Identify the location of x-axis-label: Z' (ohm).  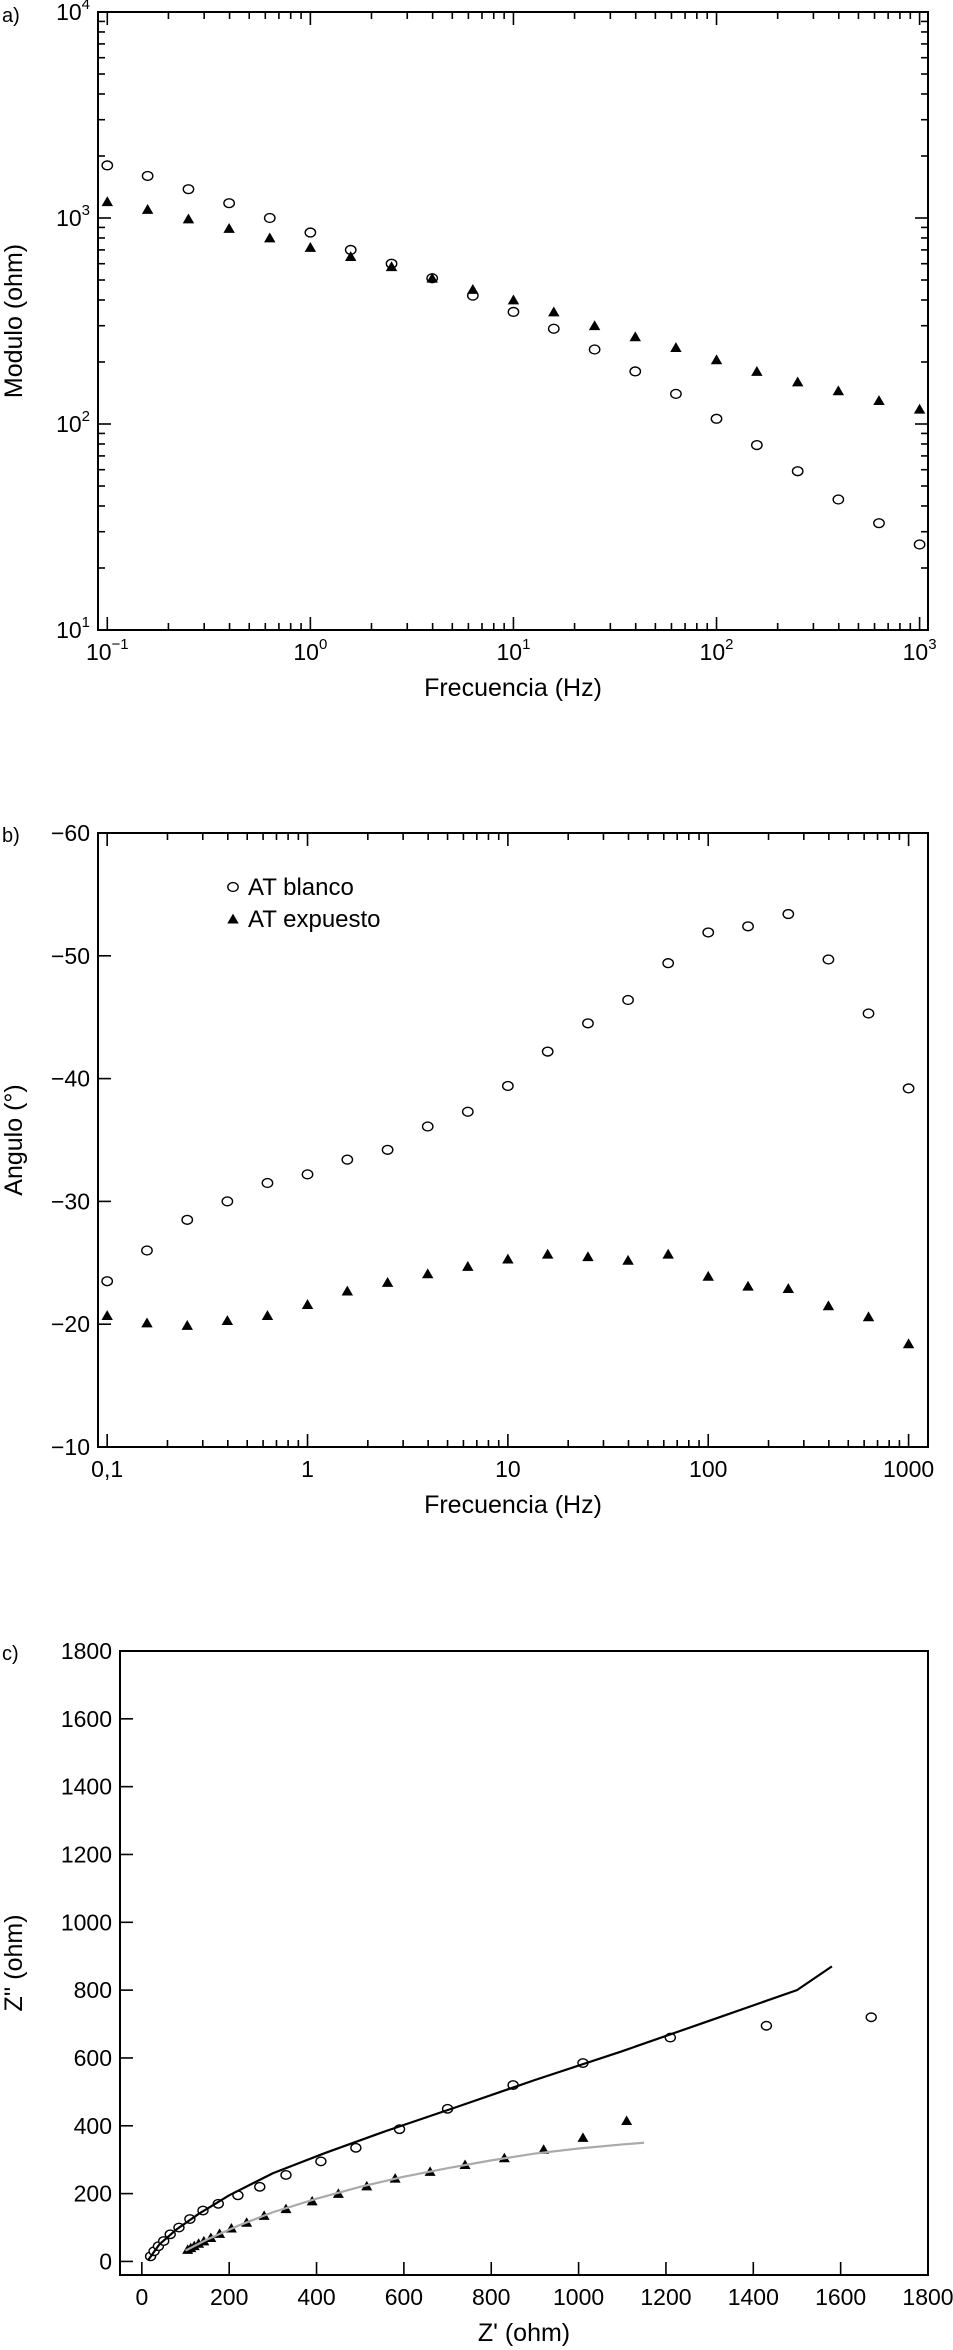
(524, 2333).